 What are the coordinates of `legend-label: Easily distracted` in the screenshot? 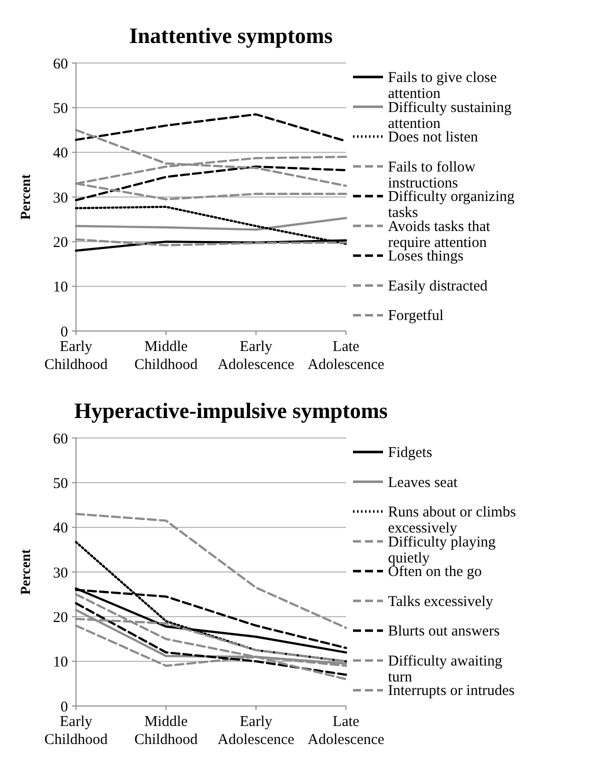 It's located at (438, 286).